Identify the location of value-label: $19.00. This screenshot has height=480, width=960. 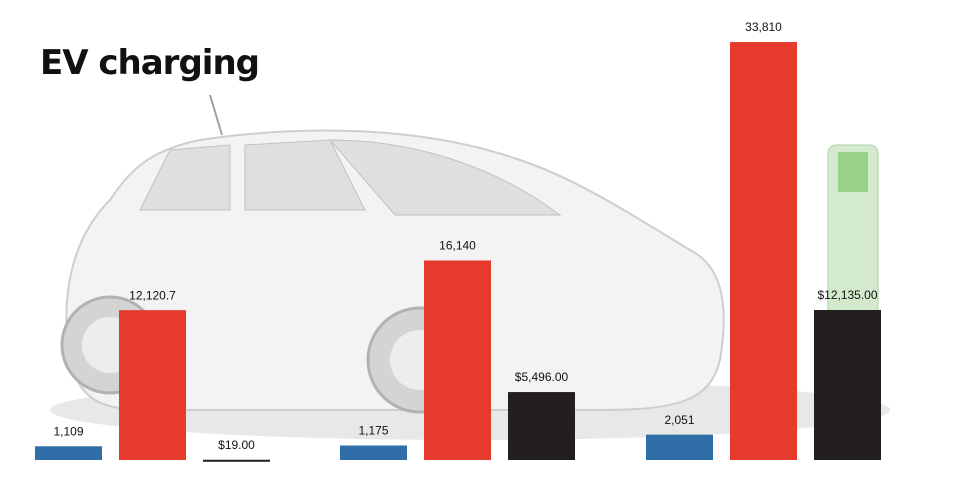
(236, 445).